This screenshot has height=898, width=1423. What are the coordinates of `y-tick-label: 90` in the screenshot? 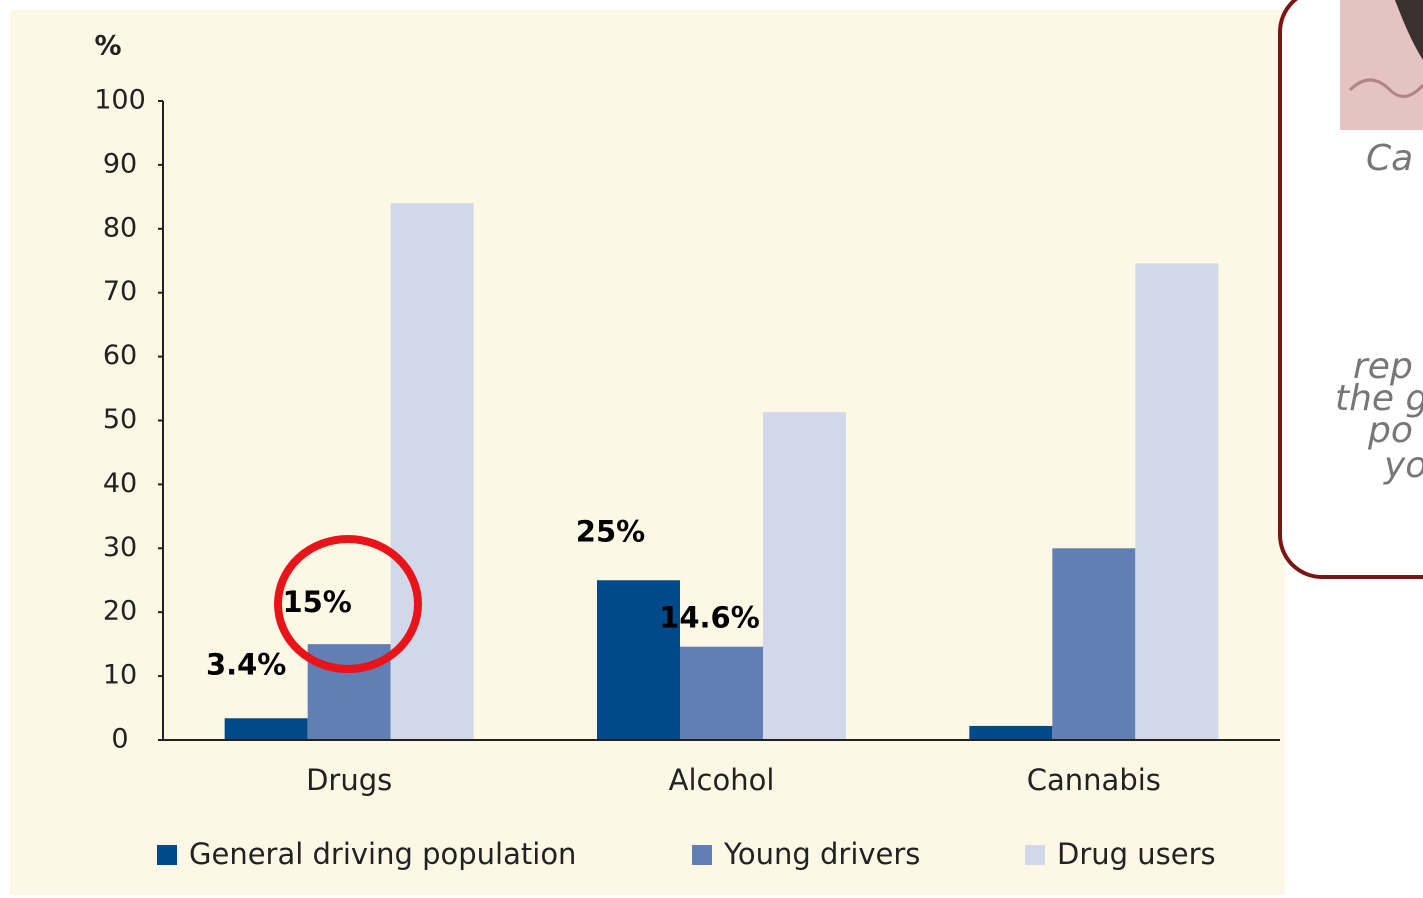 It's located at (120, 163).